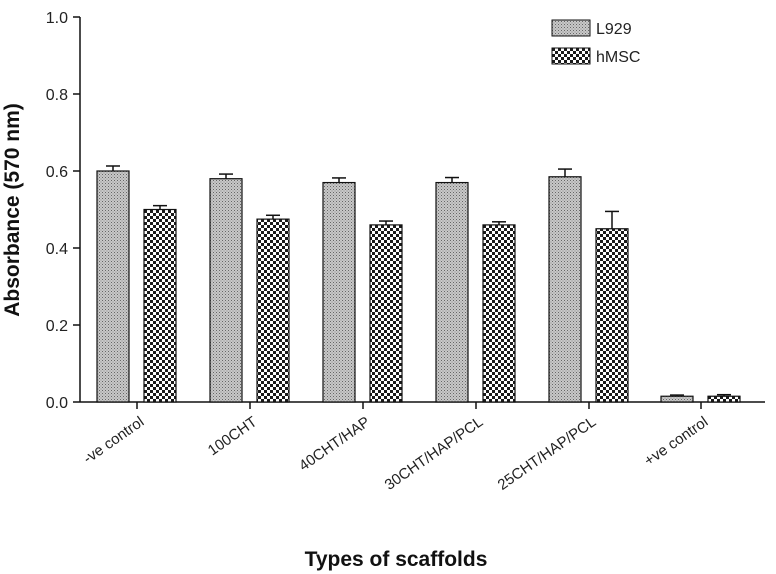 Image resolution: width=776 pixels, height=574 pixels. Describe the element at coordinates (571, 56) in the screenshot. I see `legend-swatch-hmsc` at that location.